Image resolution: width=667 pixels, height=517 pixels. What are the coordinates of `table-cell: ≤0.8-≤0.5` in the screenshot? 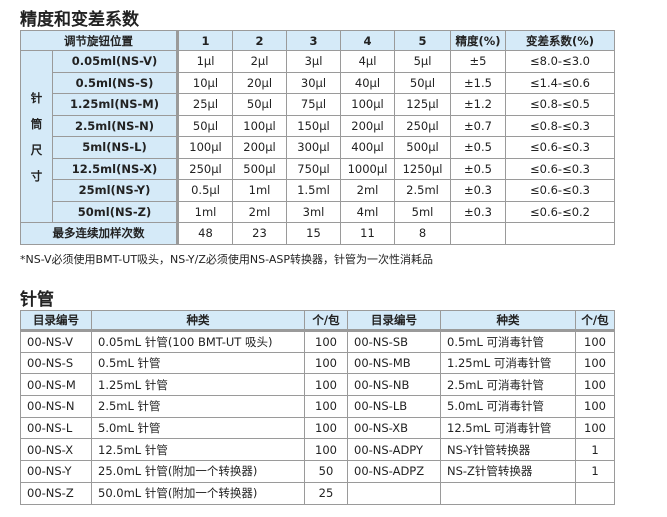 It's located at (560, 104).